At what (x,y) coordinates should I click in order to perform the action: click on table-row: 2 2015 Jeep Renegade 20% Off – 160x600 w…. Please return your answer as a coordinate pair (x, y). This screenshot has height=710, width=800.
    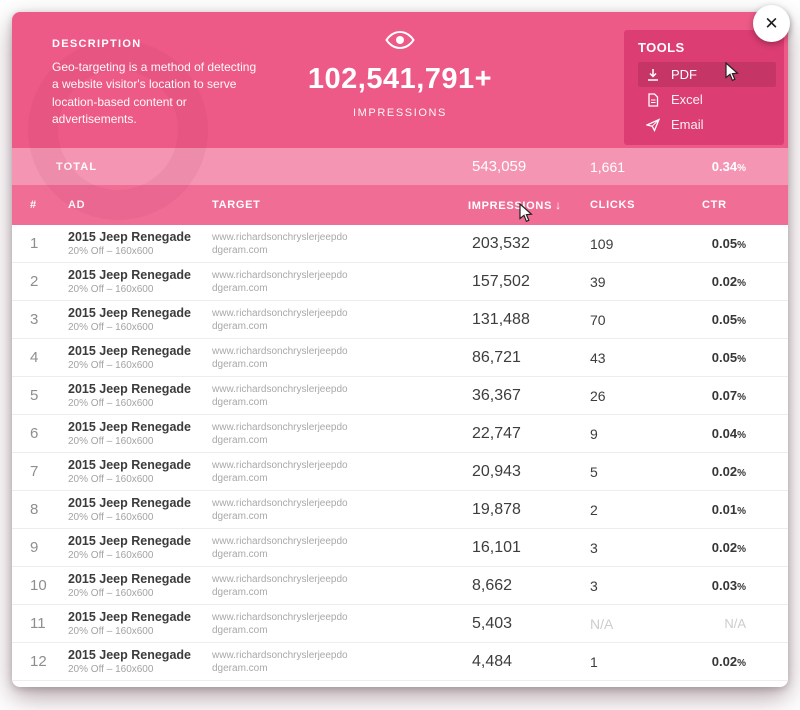
    Looking at the image, I should click on (400, 282).